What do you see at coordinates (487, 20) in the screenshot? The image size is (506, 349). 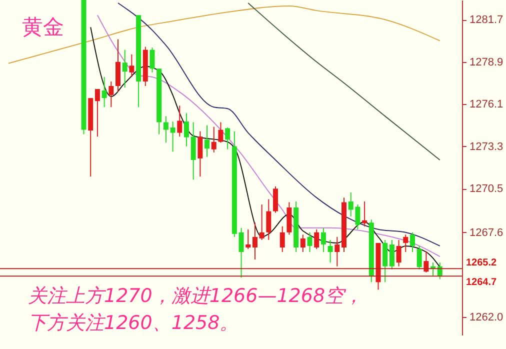 I see `y-tick-label: 1281.7` at bounding box center [487, 20].